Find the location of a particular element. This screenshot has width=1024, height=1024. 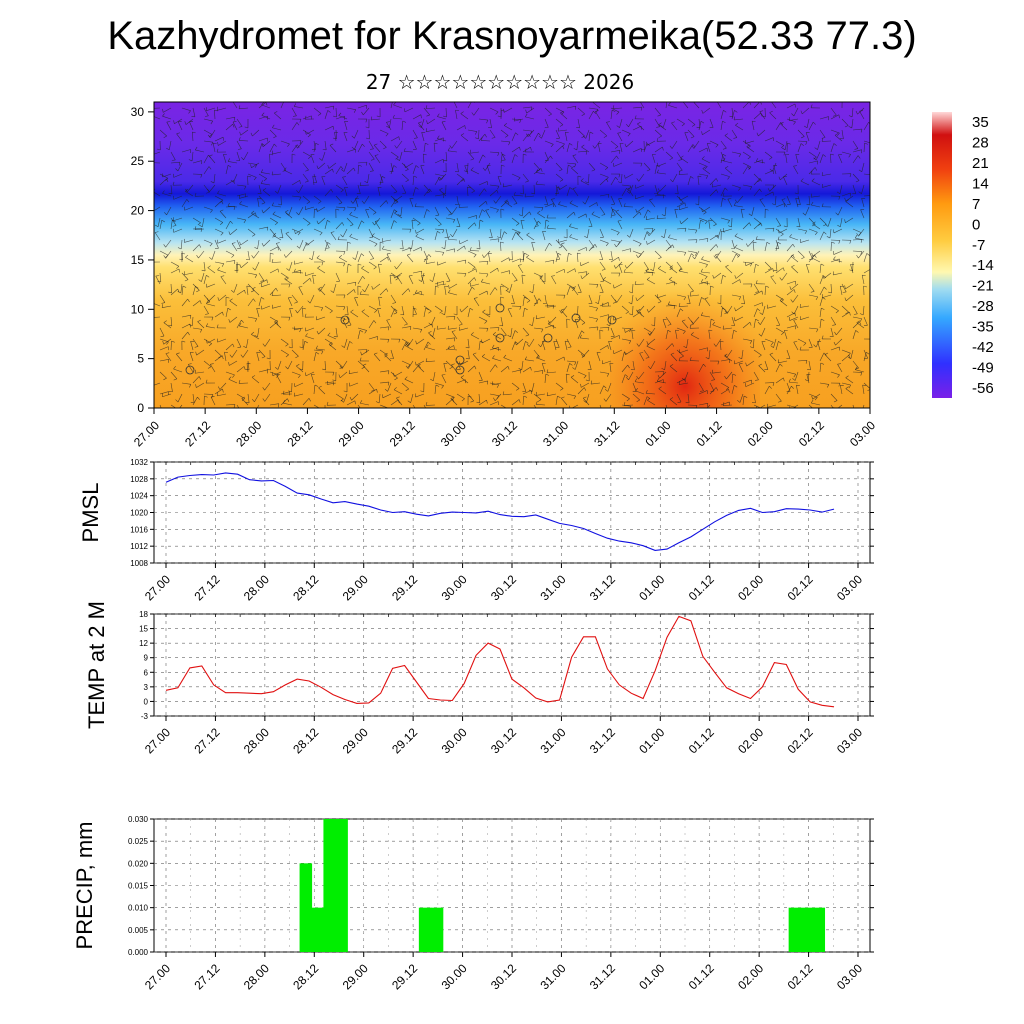

precip-bar is located at coordinates (306, 907).